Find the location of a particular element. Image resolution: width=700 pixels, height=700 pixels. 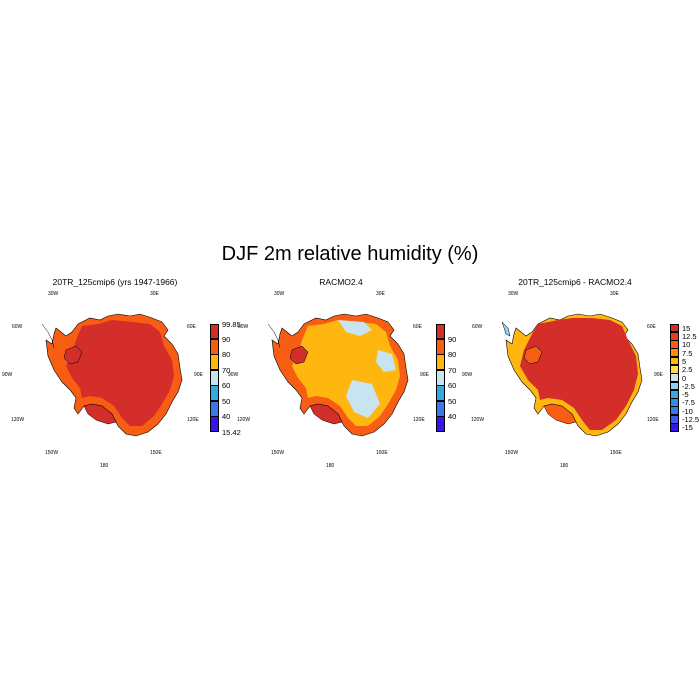

figure-title: DJF 2m relative humidity (%) is located at coordinates (350, 254).